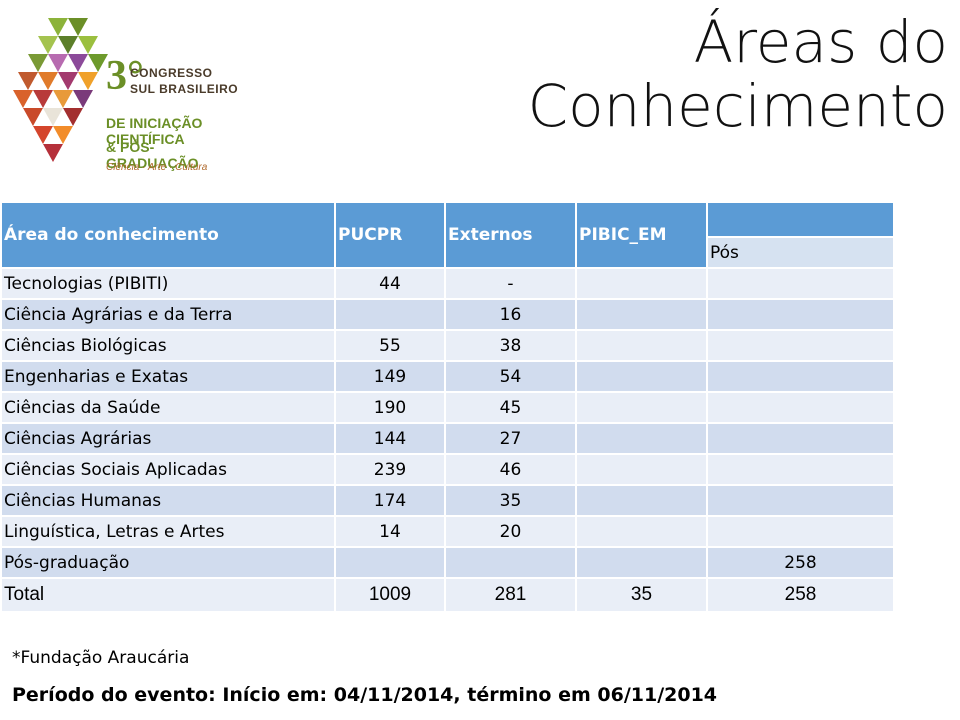 Image resolution: width=960 pixels, height=720 pixels. I want to click on page-title: Áreas do Conhecimento, so click(738, 74).